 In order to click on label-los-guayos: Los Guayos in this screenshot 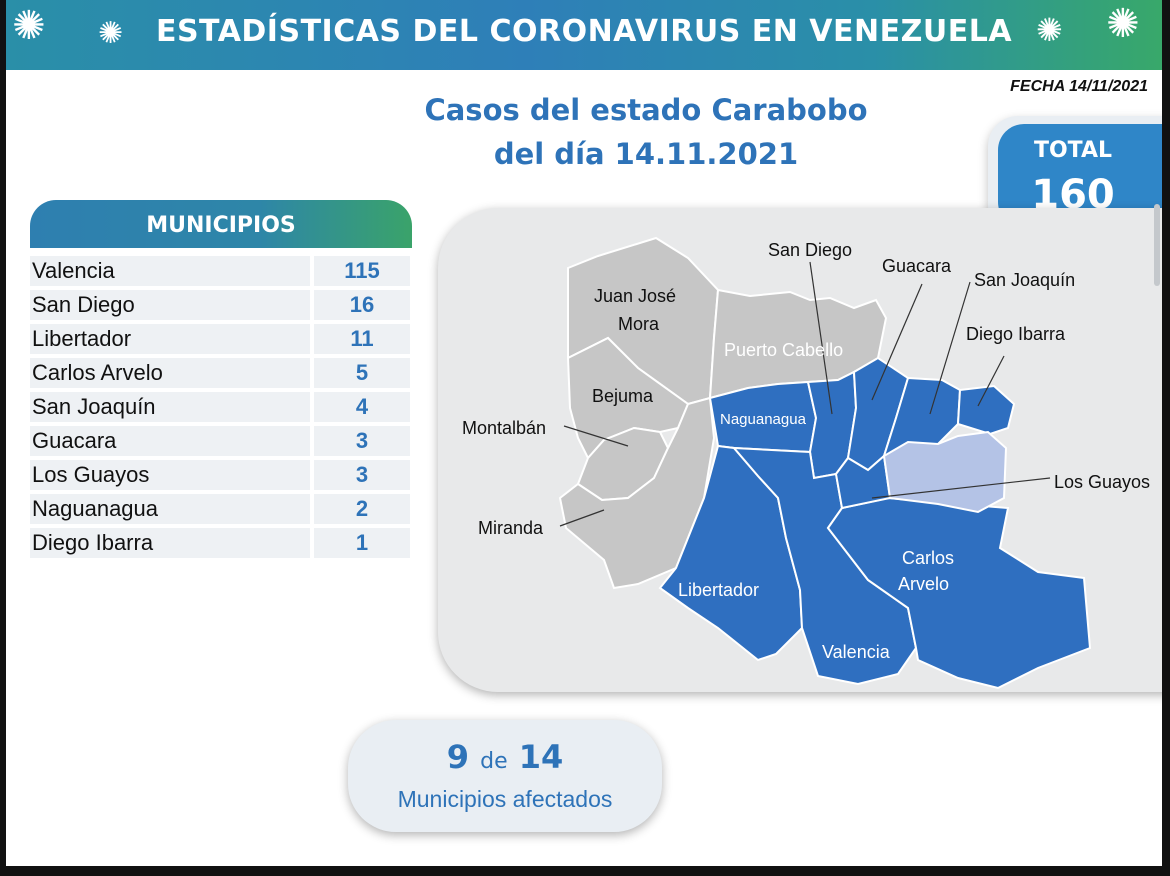, I will do `click(1102, 482)`.